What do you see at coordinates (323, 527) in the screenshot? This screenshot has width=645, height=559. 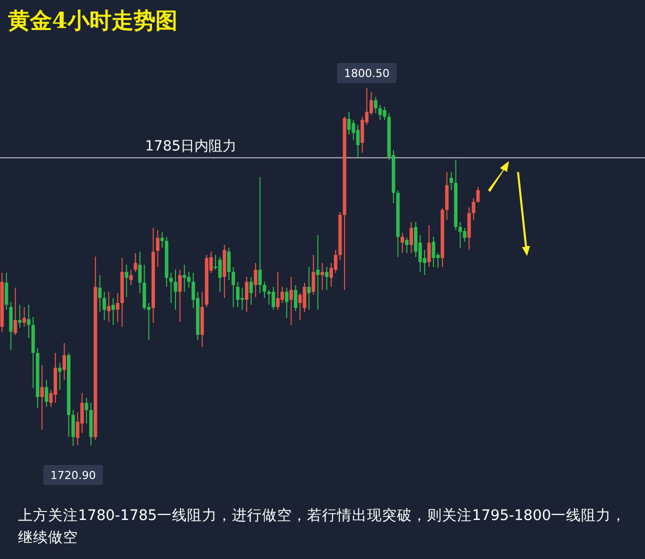 I see `text: 上方关注1780-1785一线阻力，进行做空，若行情出现突破，则关注1795-1800一线阻力，继续做空` at bounding box center [323, 527].